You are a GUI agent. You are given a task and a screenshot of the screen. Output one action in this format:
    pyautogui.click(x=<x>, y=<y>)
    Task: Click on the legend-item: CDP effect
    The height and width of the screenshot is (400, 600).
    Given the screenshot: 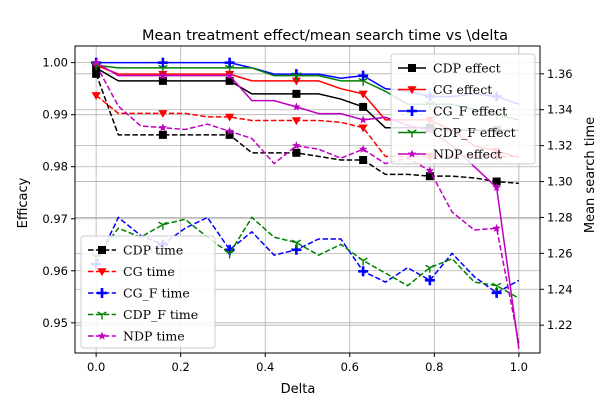 What is the action you would take?
    pyautogui.click(x=449, y=68)
    